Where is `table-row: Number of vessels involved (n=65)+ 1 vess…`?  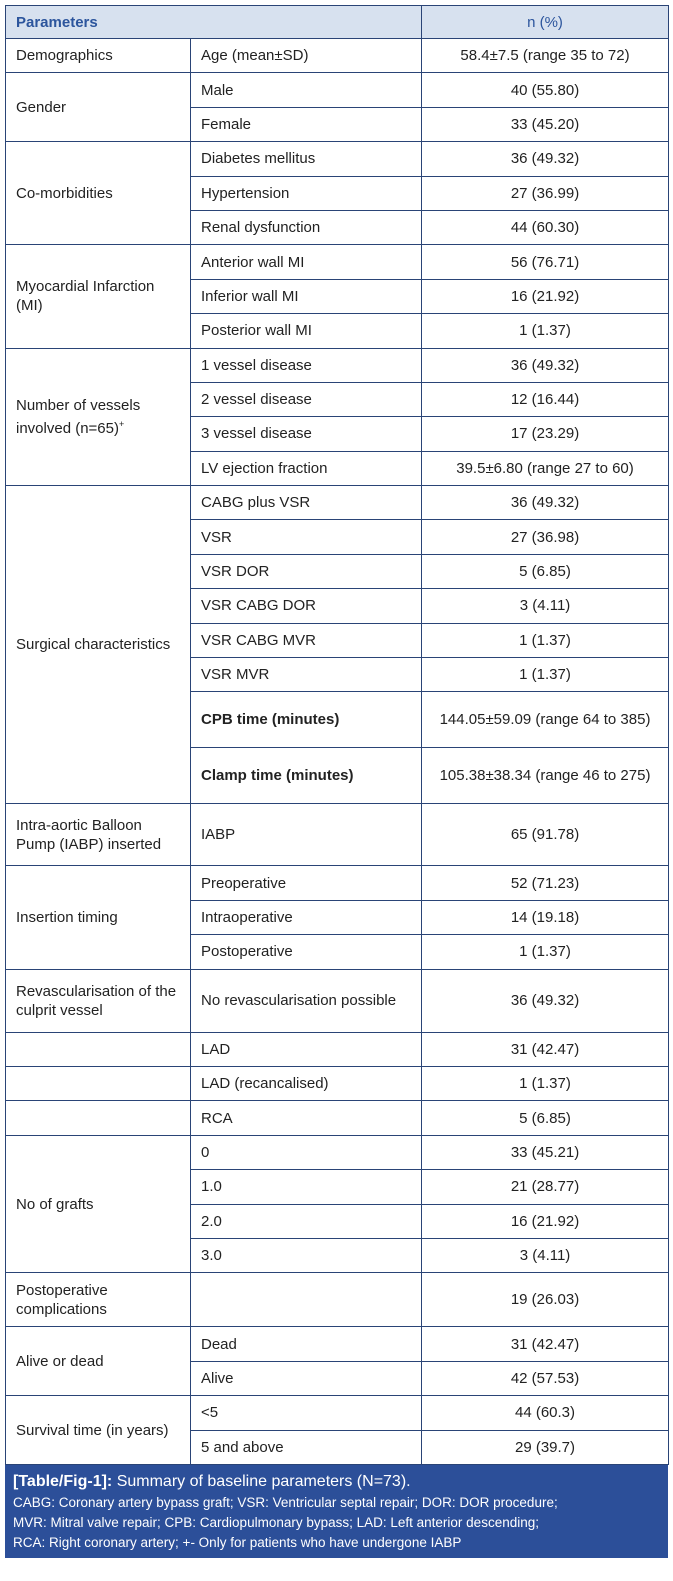 table-row: Number of vessels involved (n=65)+ 1 vess… is located at coordinates (337, 417).